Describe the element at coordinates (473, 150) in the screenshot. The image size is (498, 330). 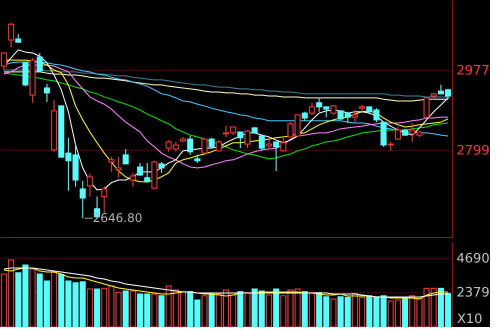
I see `y-tick-label: 2799` at that location.